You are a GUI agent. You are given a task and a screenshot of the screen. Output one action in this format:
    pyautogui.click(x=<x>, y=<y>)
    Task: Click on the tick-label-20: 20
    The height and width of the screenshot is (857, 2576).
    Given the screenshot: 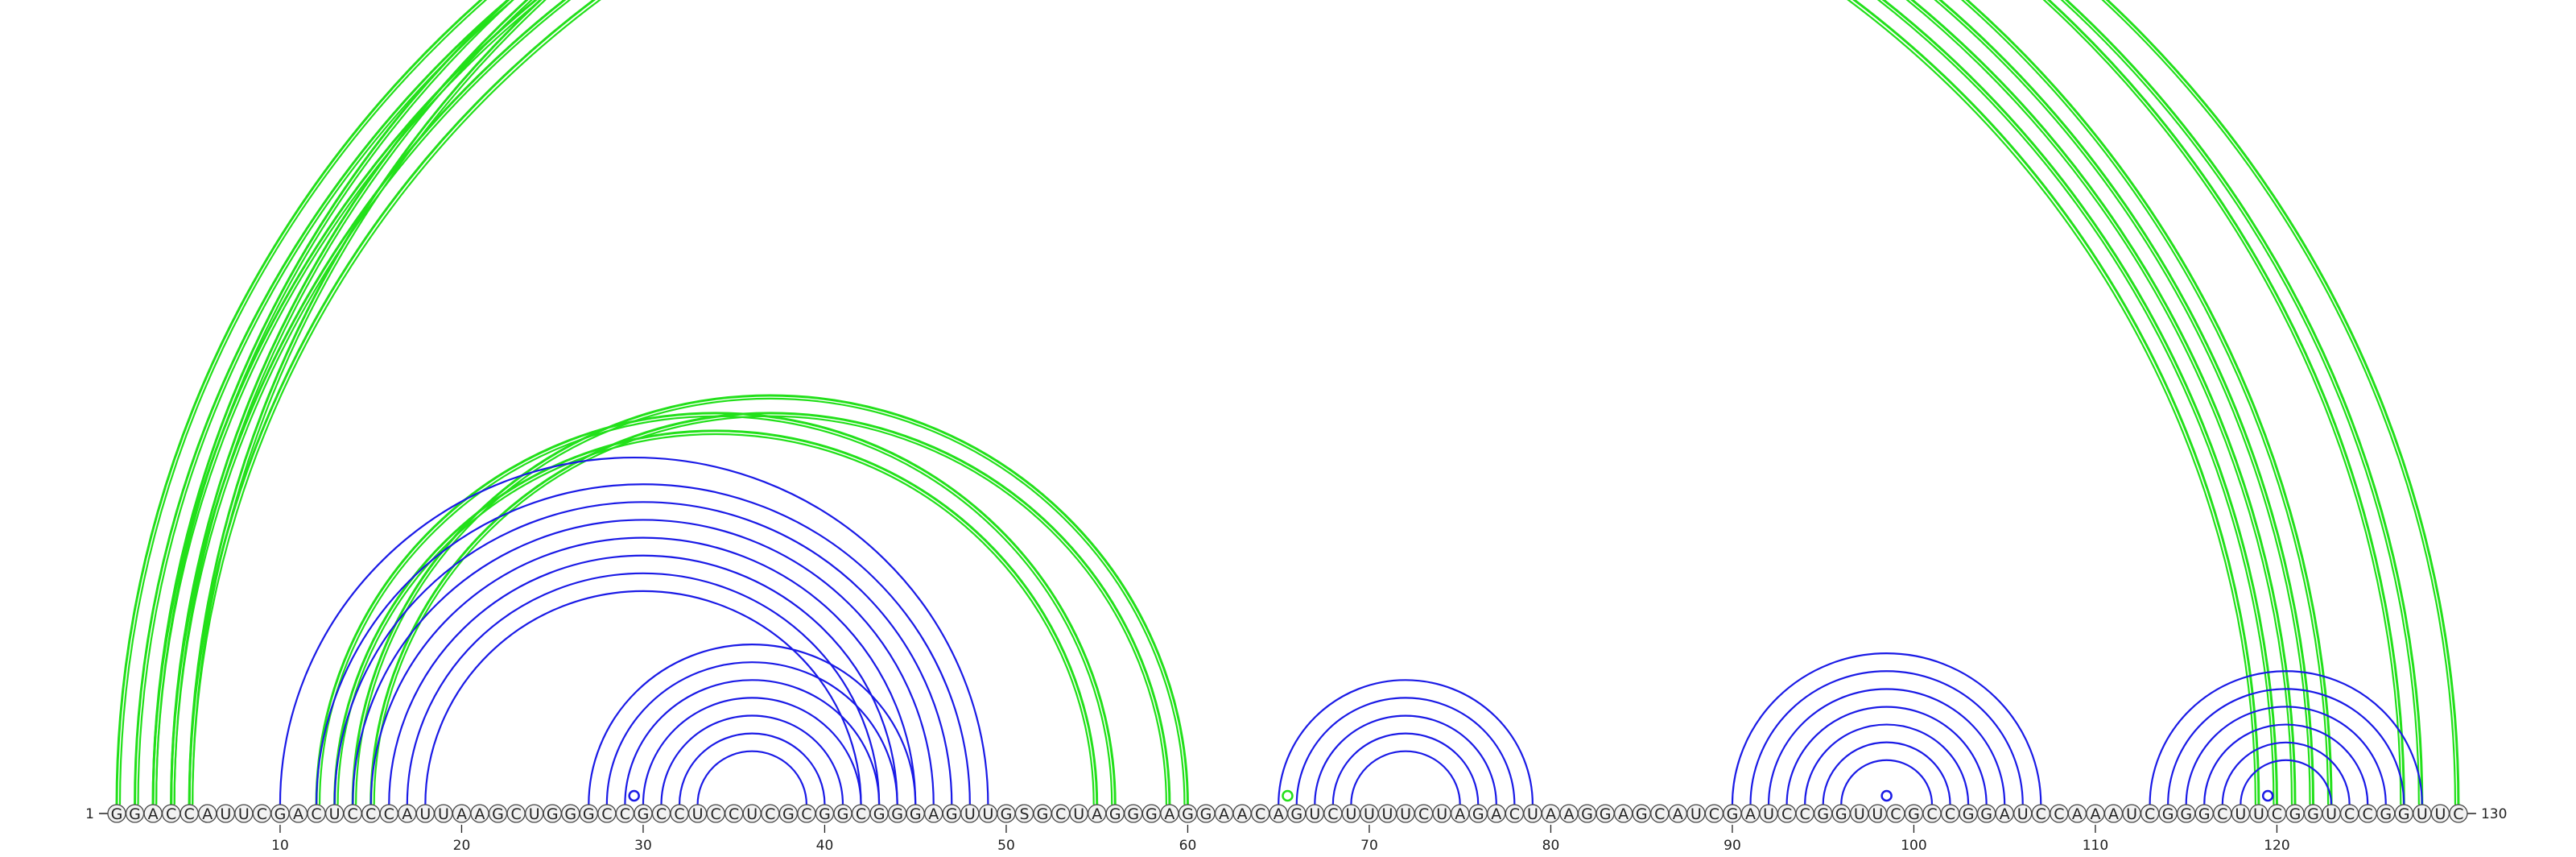 What is the action you would take?
    pyautogui.click(x=462, y=846)
    